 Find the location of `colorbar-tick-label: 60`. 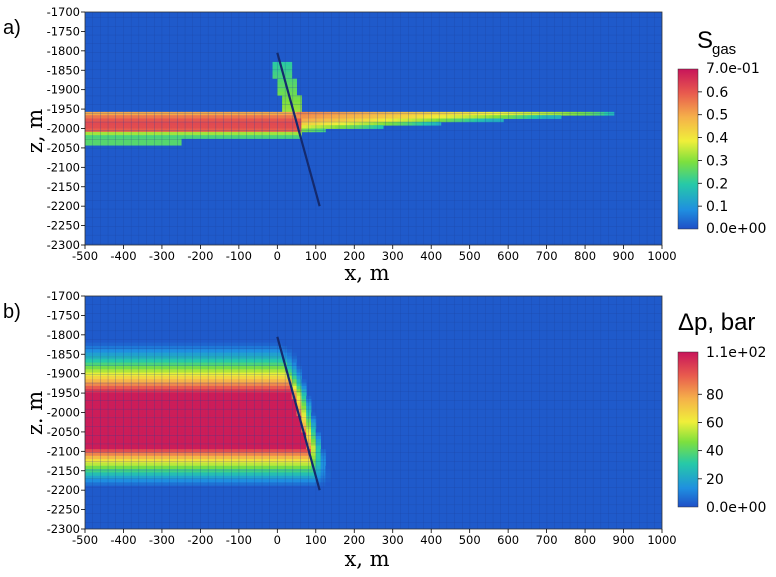

colorbar-tick-label: 60 is located at coordinates (715, 423).